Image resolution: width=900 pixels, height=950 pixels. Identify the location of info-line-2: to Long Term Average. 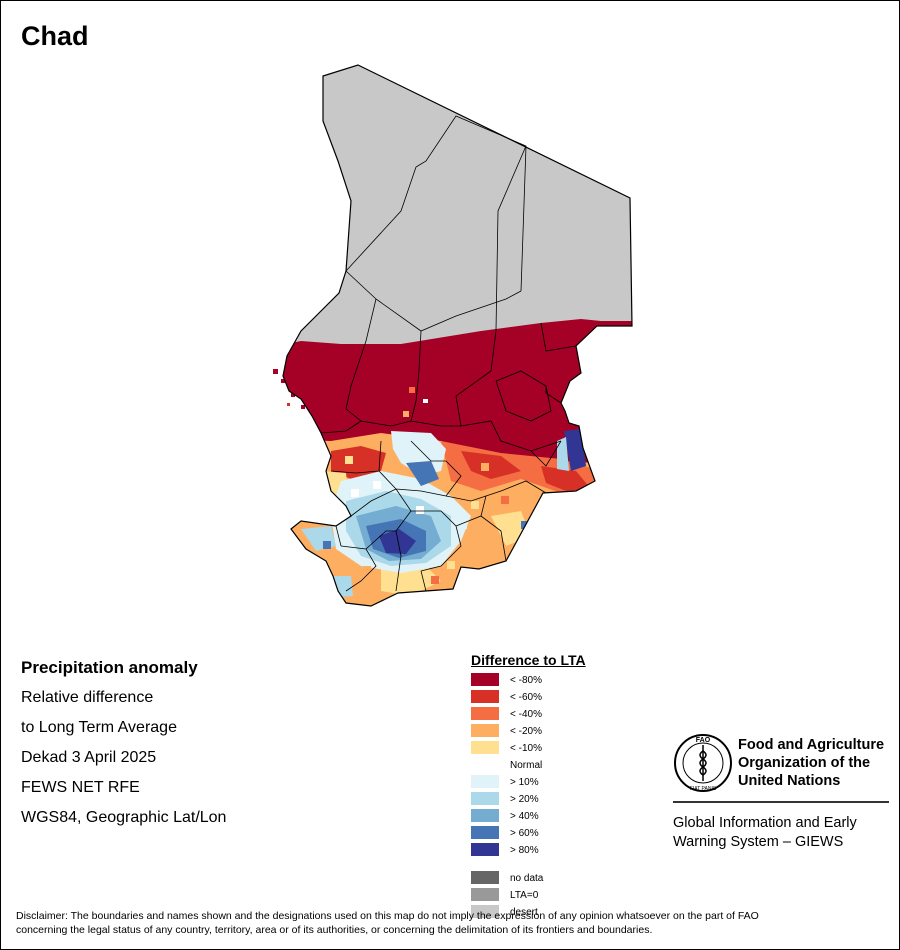
(99, 727).